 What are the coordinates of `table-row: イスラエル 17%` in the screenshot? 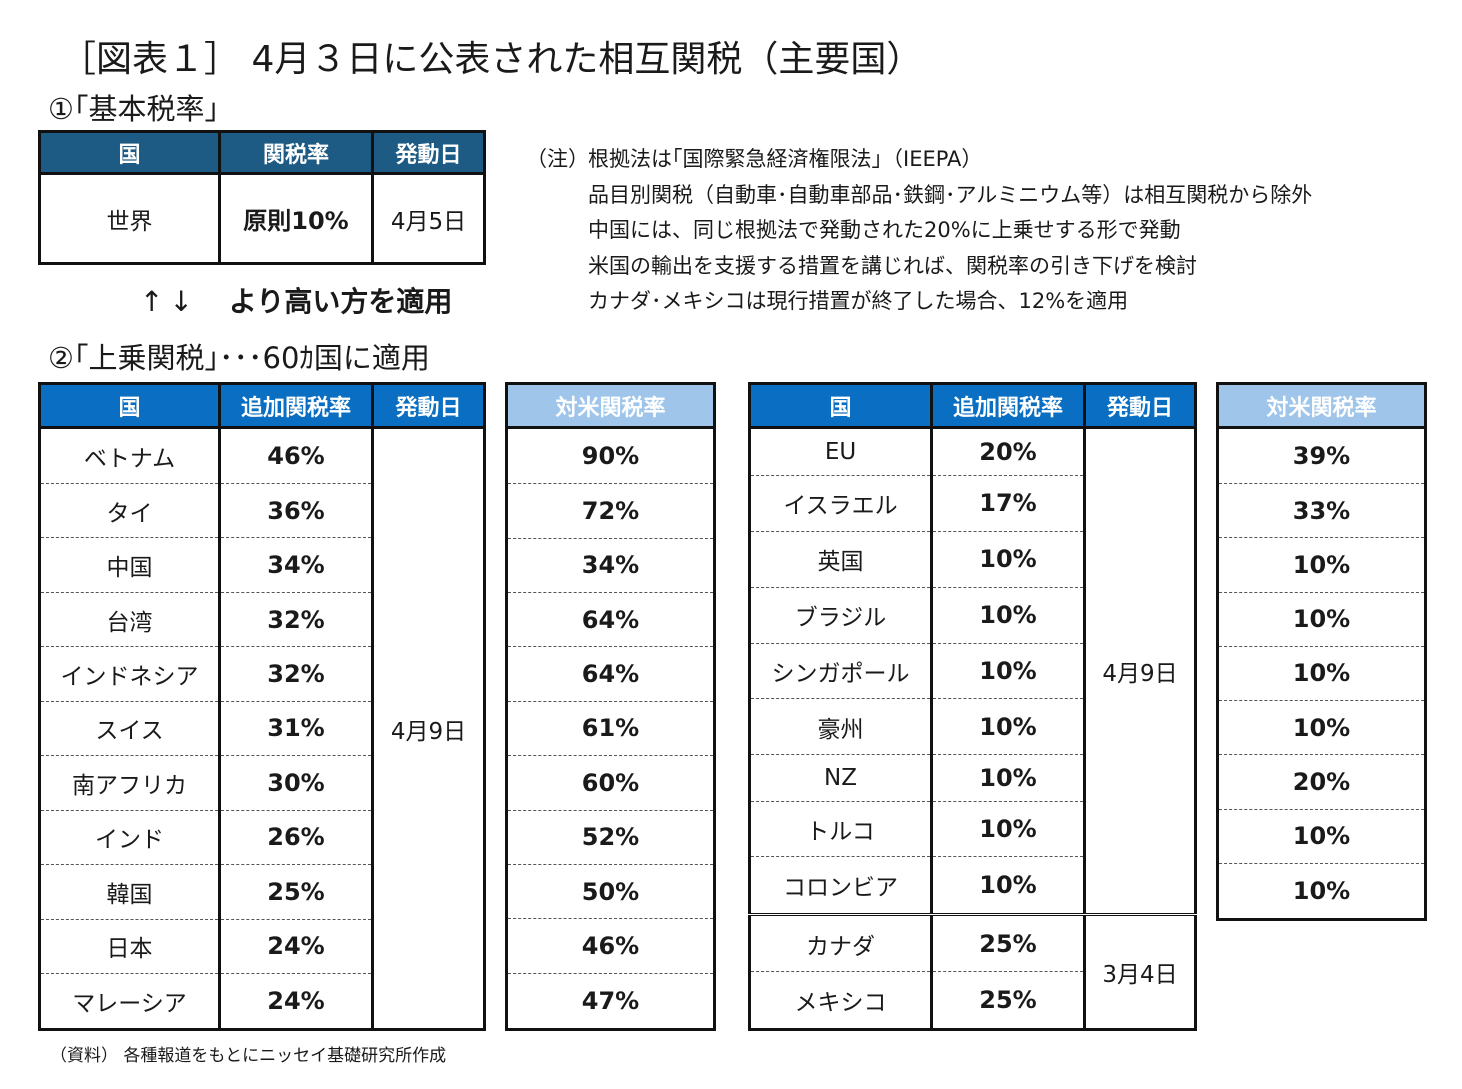 It's located at (972, 503).